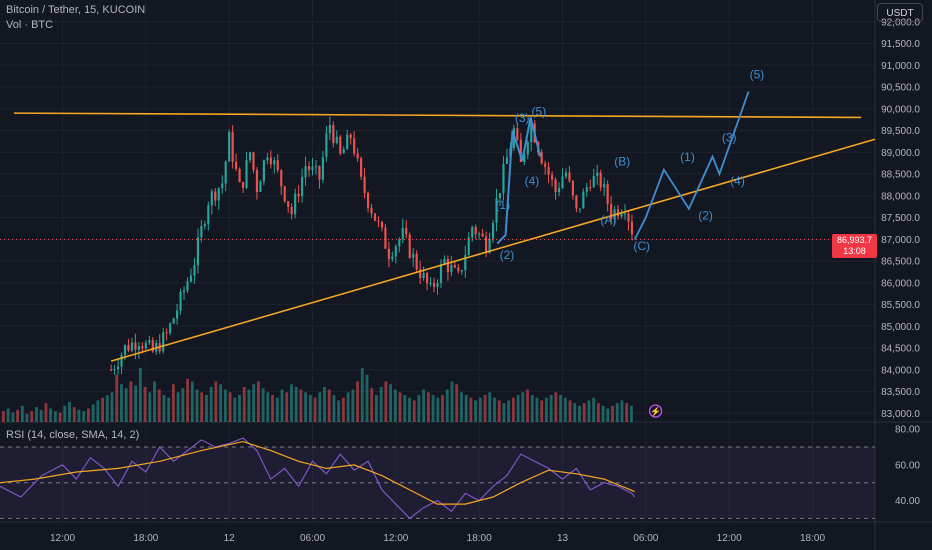 The image size is (932, 550). Describe the element at coordinates (900, 240) in the screenshot. I see `price-tick-label: 87,000.0` at that location.